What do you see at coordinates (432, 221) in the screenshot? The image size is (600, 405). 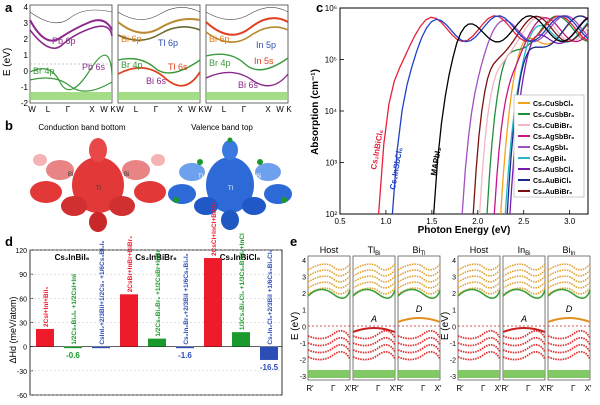 I see `xtick-label: 1.5` at bounding box center [432, 221].